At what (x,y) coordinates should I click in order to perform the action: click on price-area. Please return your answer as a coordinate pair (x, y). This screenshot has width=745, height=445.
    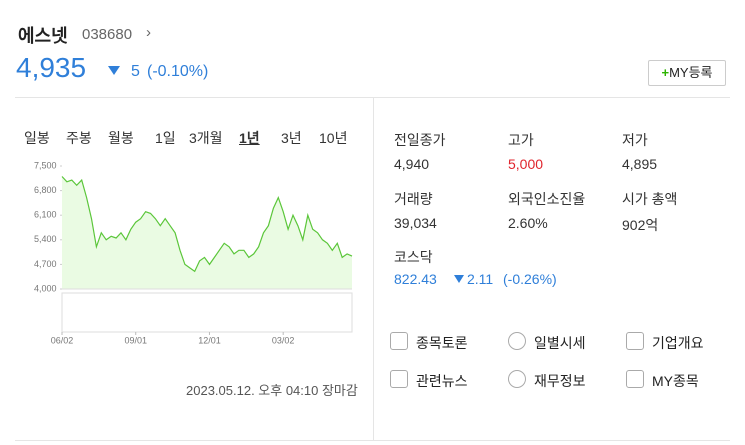
    Looking at the image, I should click on (207, 232).